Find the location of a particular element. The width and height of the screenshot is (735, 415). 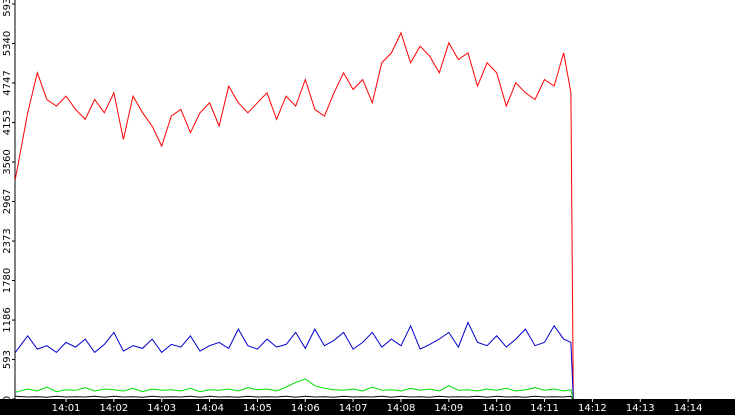

x-tick-label: 14:03 is located at coordinates (161, 408).